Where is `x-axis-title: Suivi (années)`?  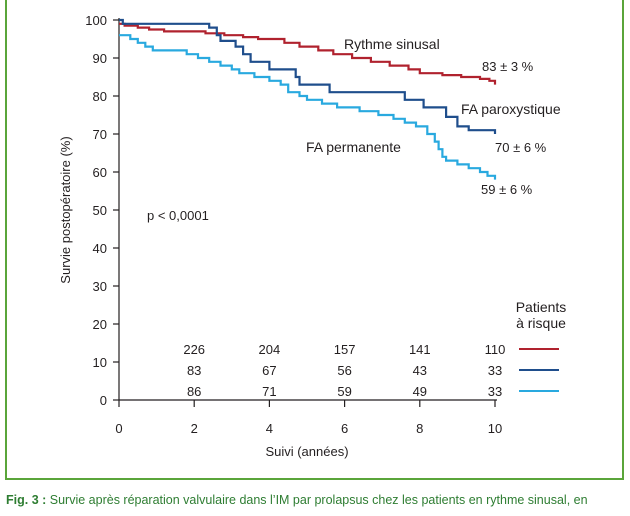
x-axis-title: Suivi (années) is located at coordinates (306, 451).